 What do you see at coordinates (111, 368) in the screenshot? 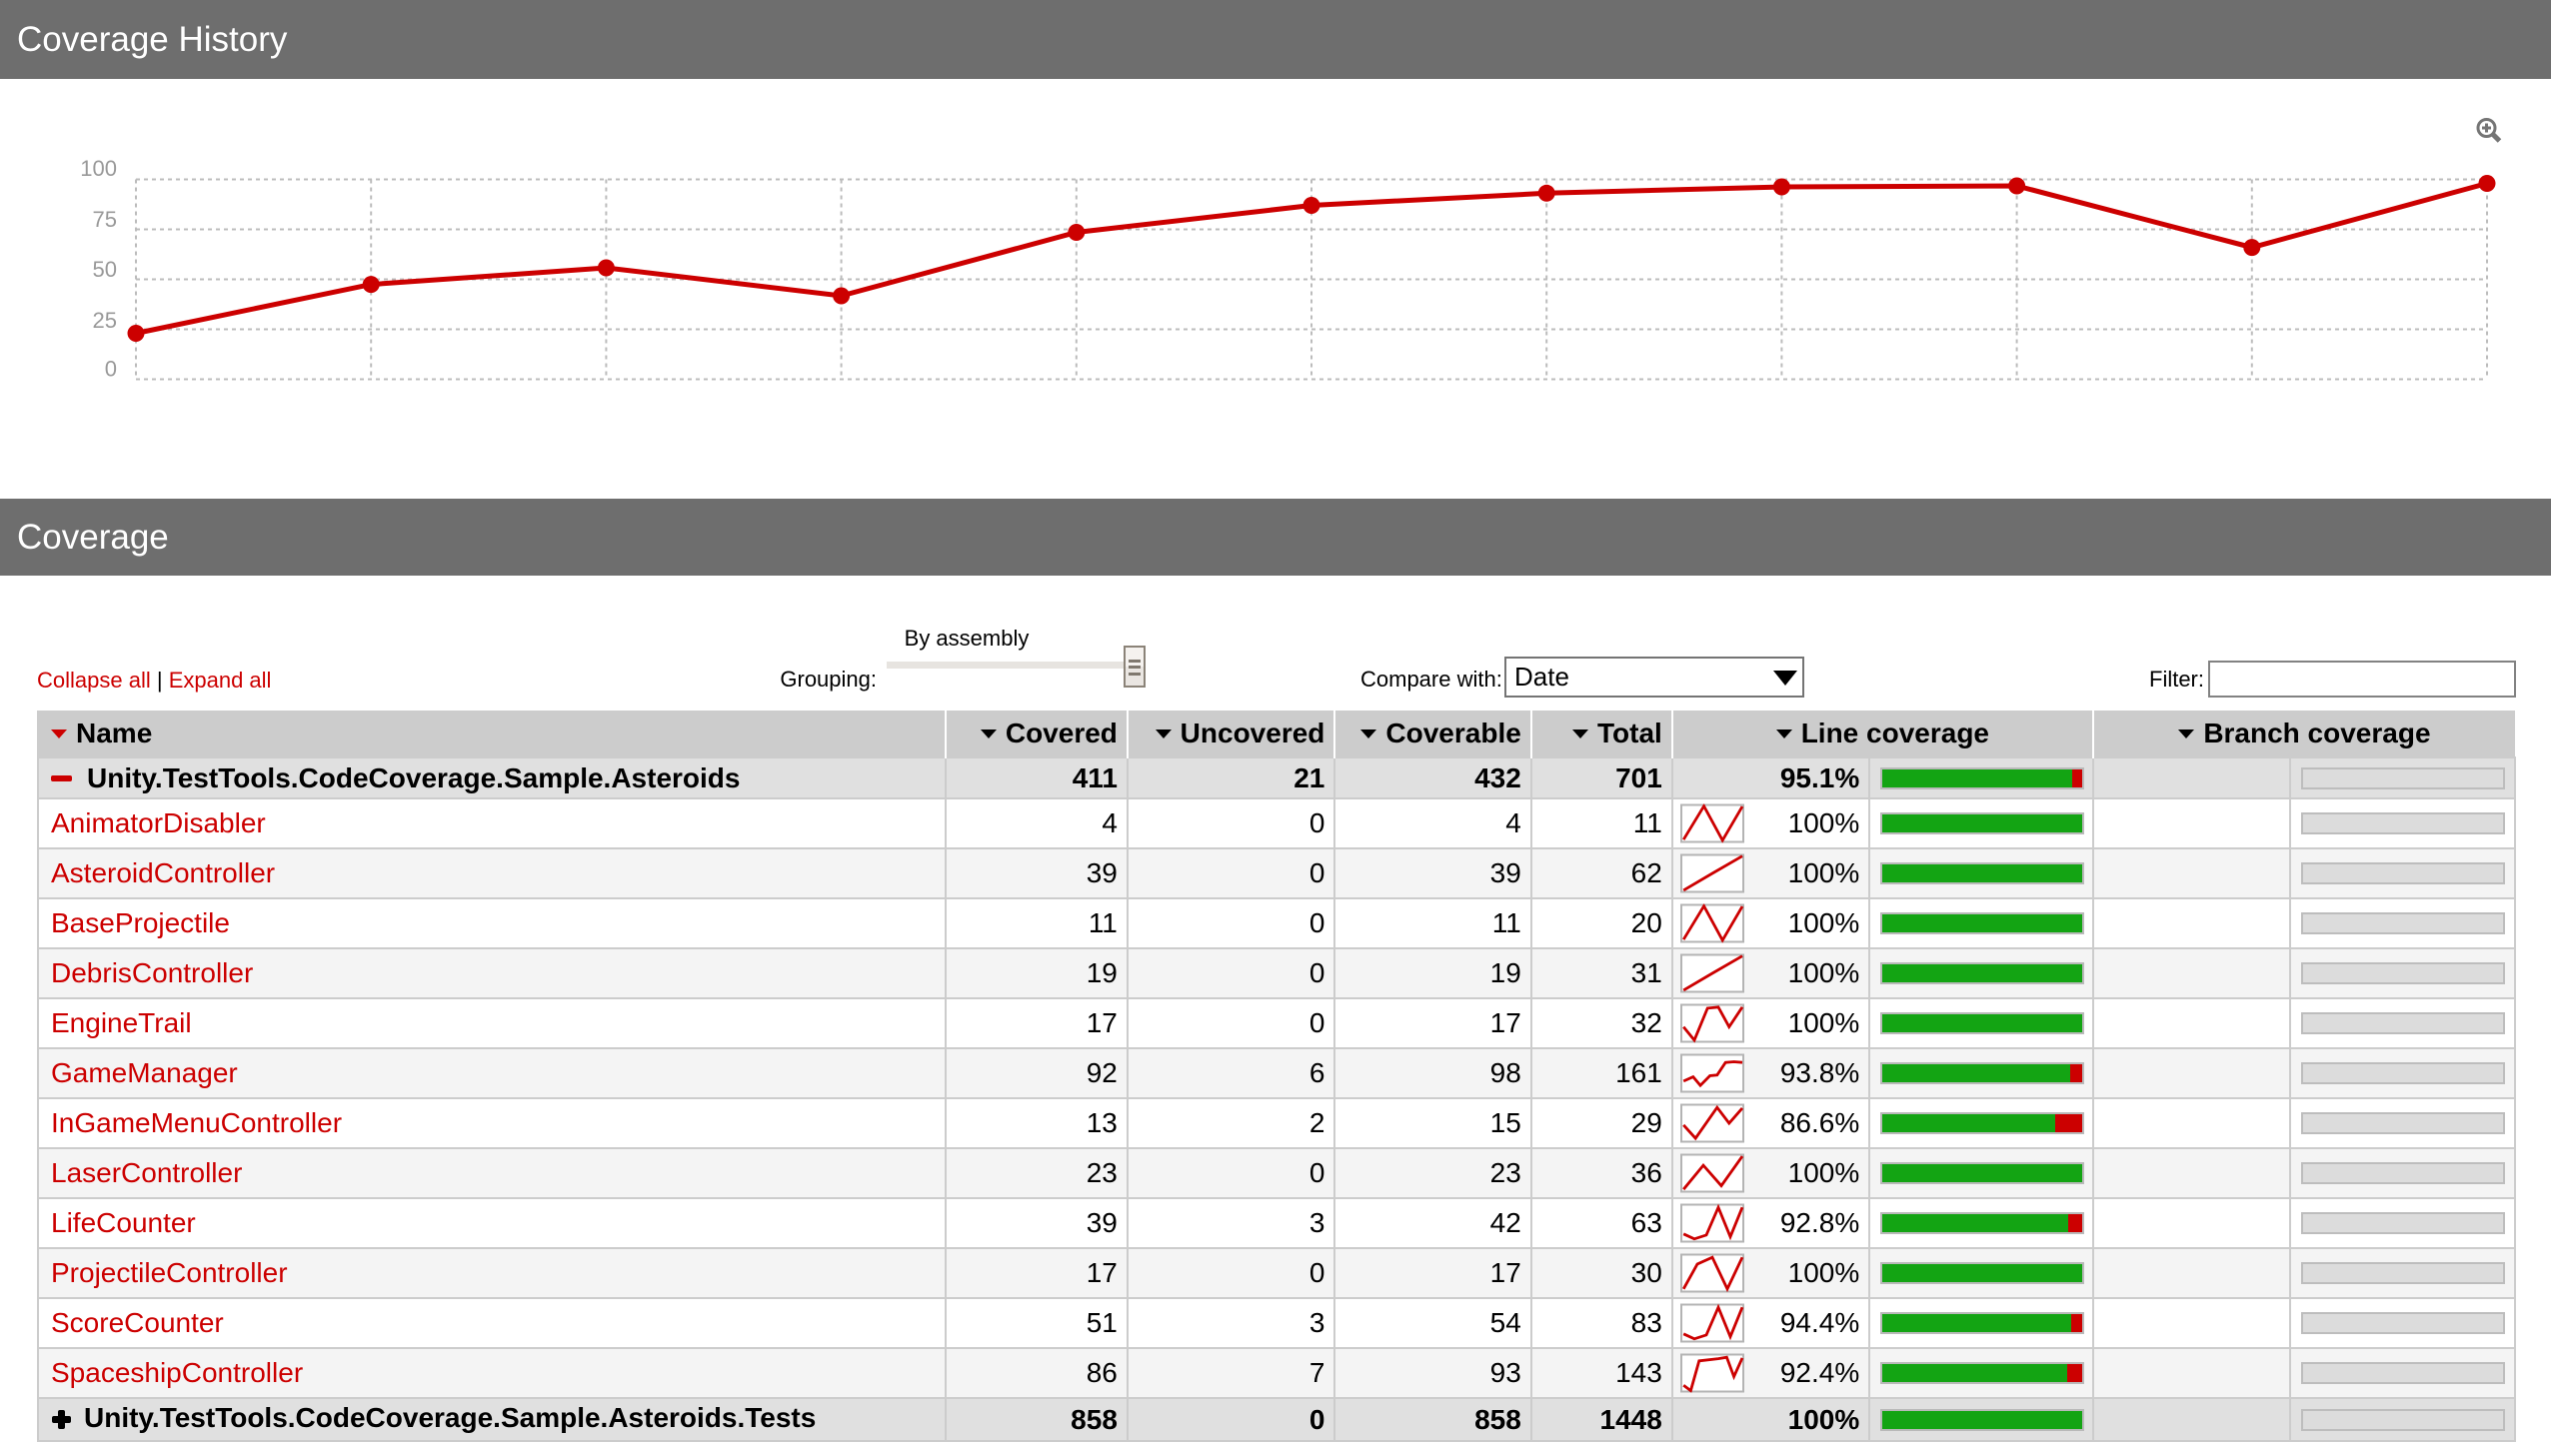
I see `svg-text: 0` at bounding box center [111, 368].